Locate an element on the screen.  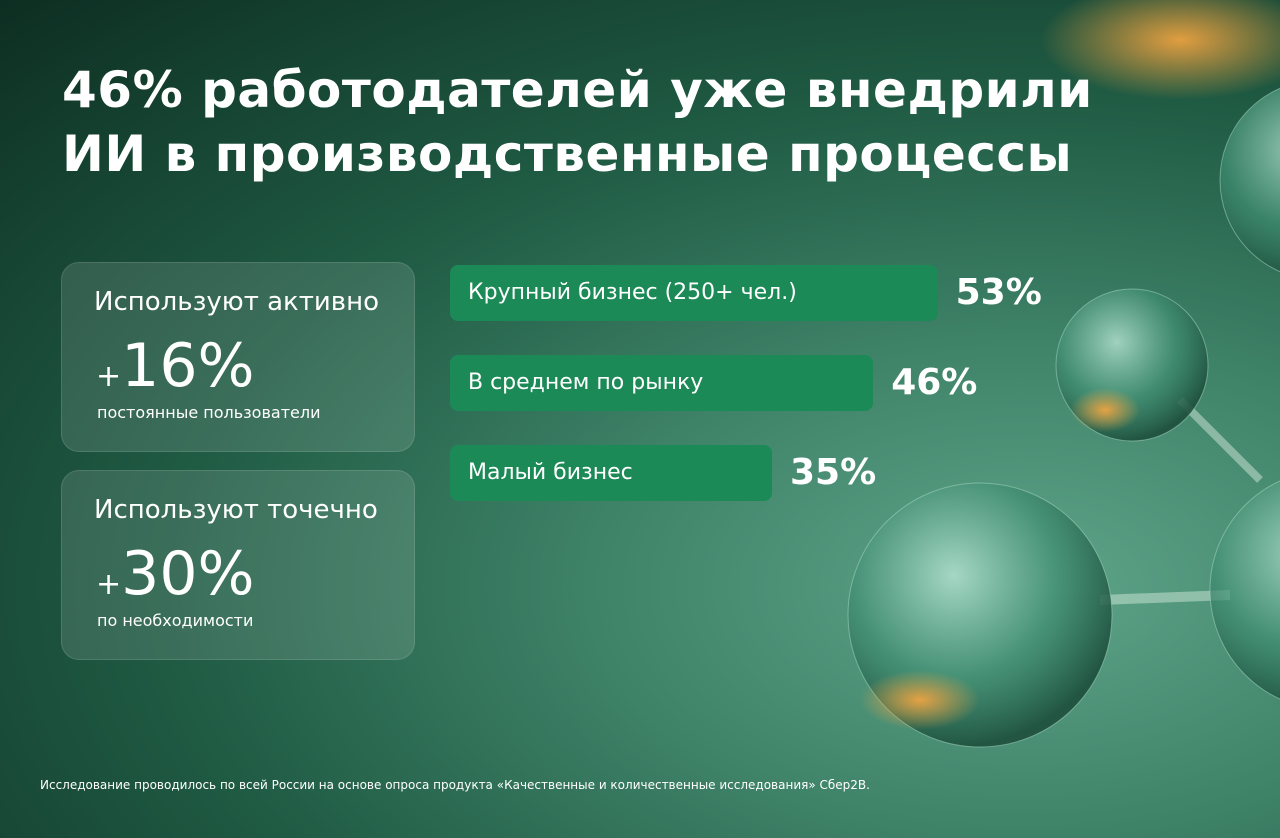
card-heading: Используют точечно is located at coordinates (236, 510).